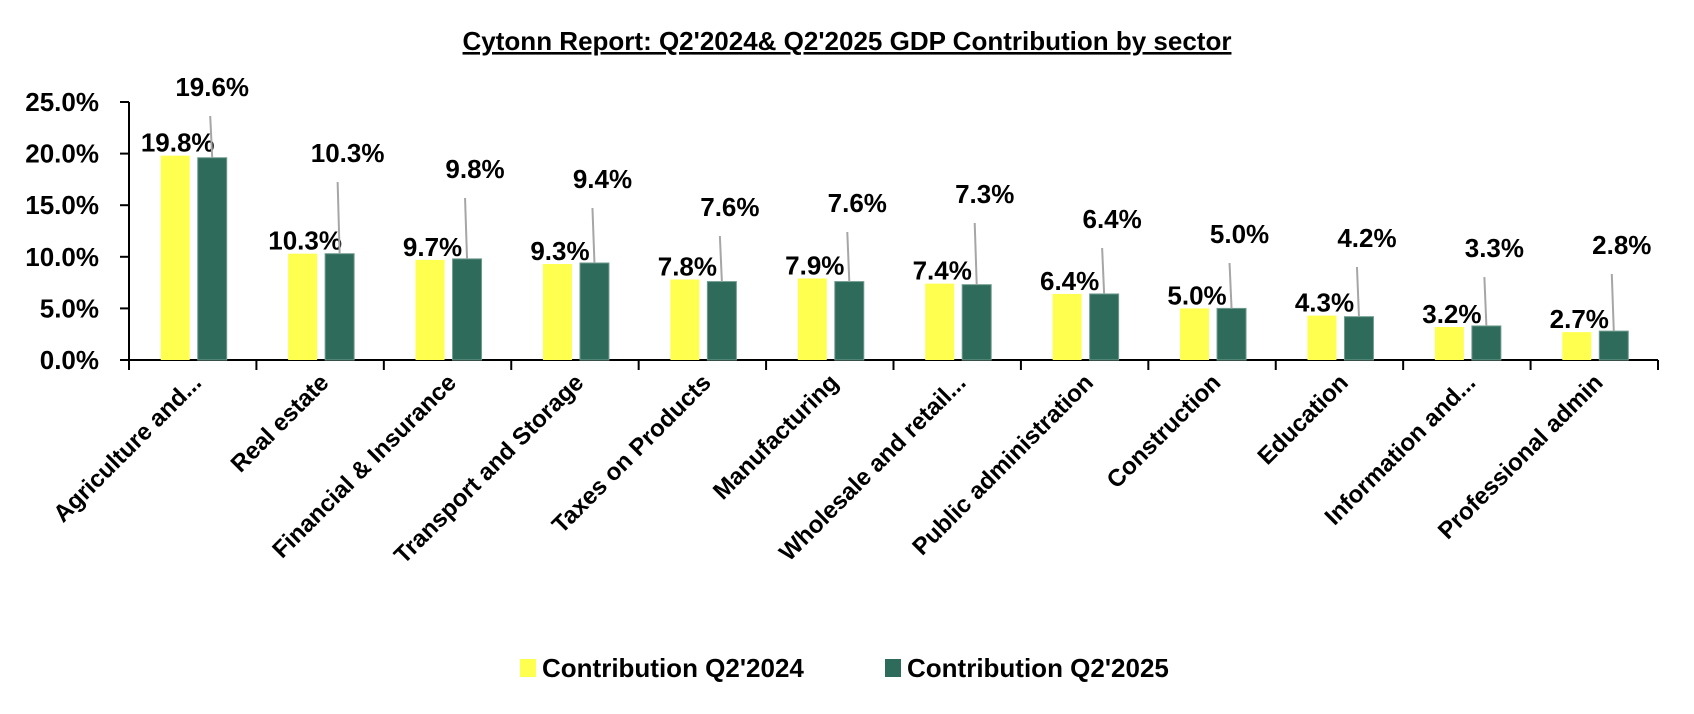 The width and height of the screenshot is (1694, 714). Describe the element at coordinates (559, 251) in the screenshot. I see `data-label-q2-2024: 9.3%` at that location.